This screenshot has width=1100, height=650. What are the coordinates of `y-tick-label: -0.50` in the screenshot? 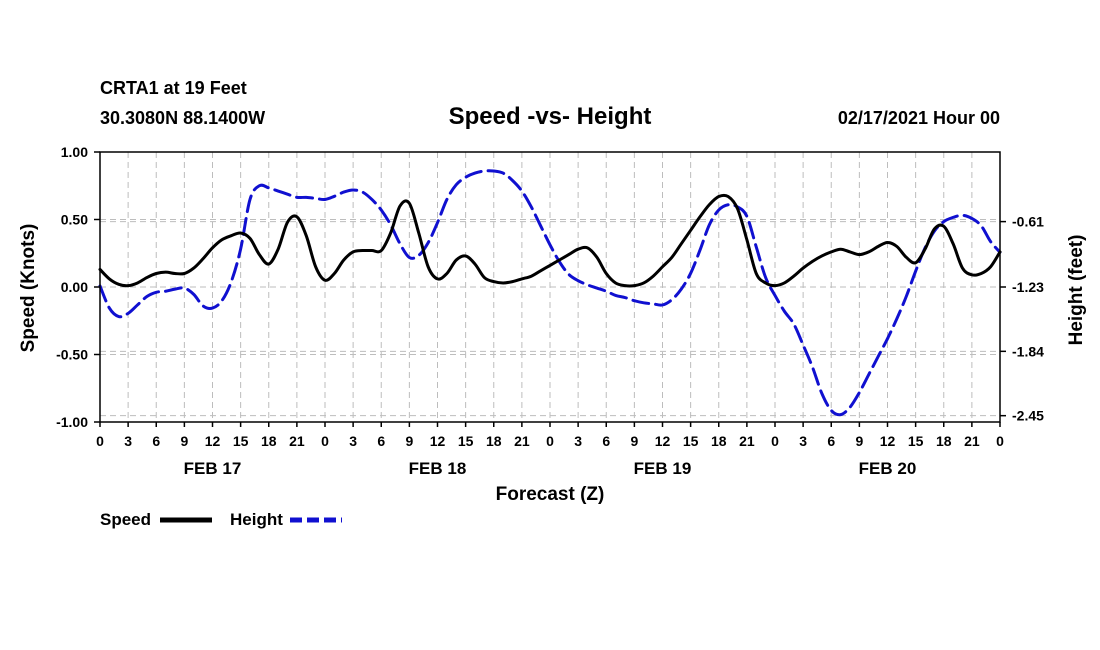 It's located at (72, 355).